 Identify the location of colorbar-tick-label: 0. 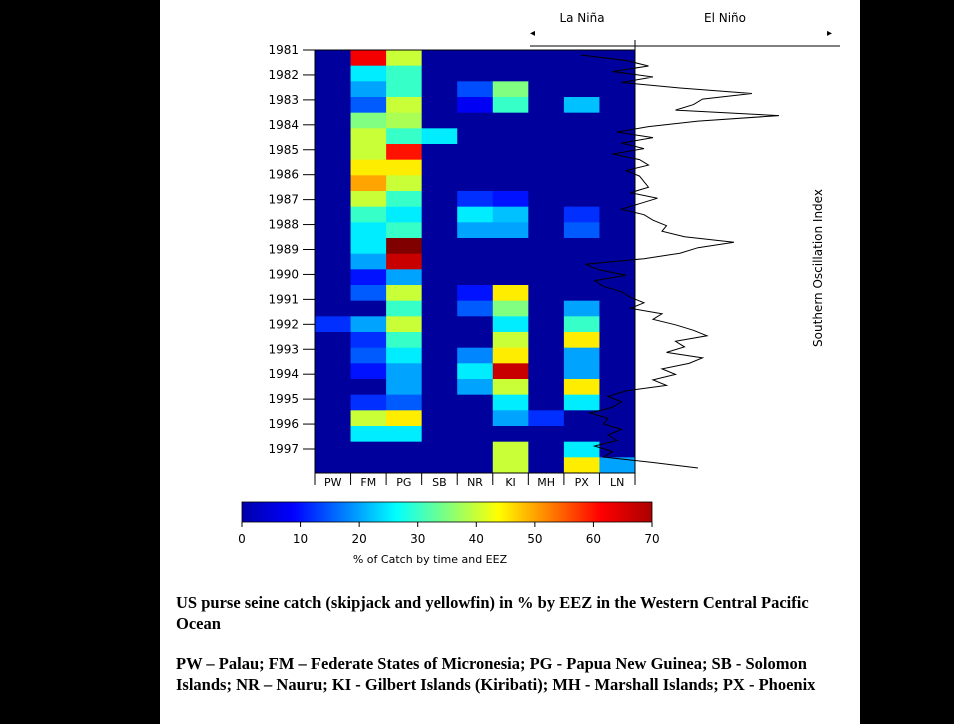
(242, 539).